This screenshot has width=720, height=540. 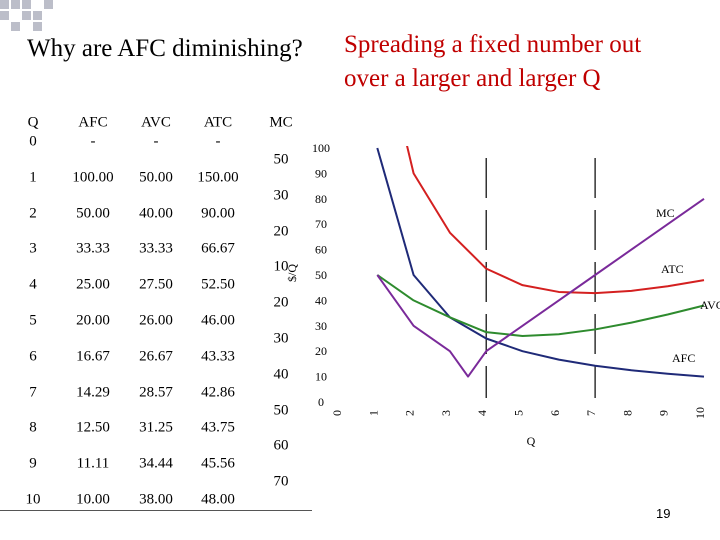 What do you see at coordinates (531, 441) in the screenshot?
I see `x-axis-label: Q` at bounding box center [531, 441].